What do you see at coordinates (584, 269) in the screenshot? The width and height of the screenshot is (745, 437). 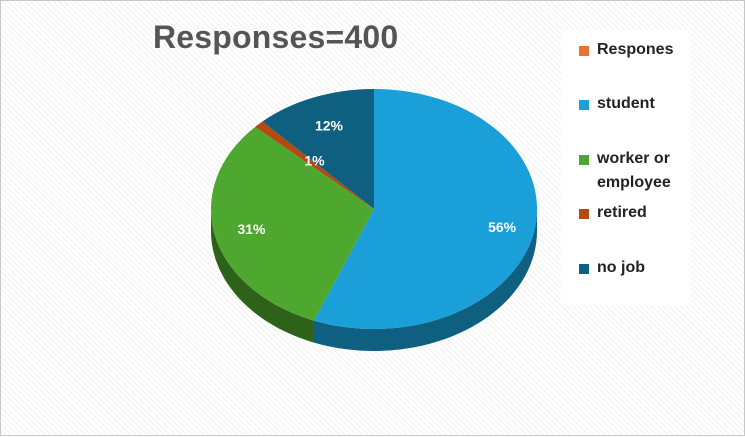 I see `legend-swatch-no-job` at bounding box center [584, 269].